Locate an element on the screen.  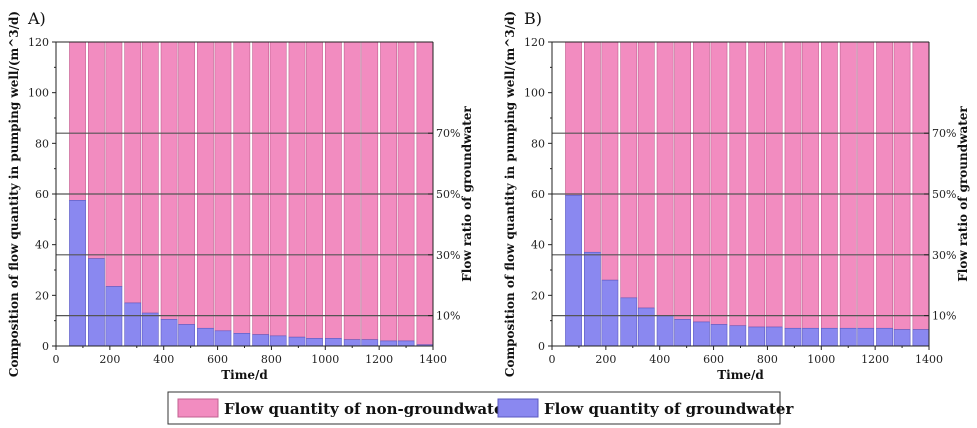
panel-label-b: B) is located at coordinates (533, 18).